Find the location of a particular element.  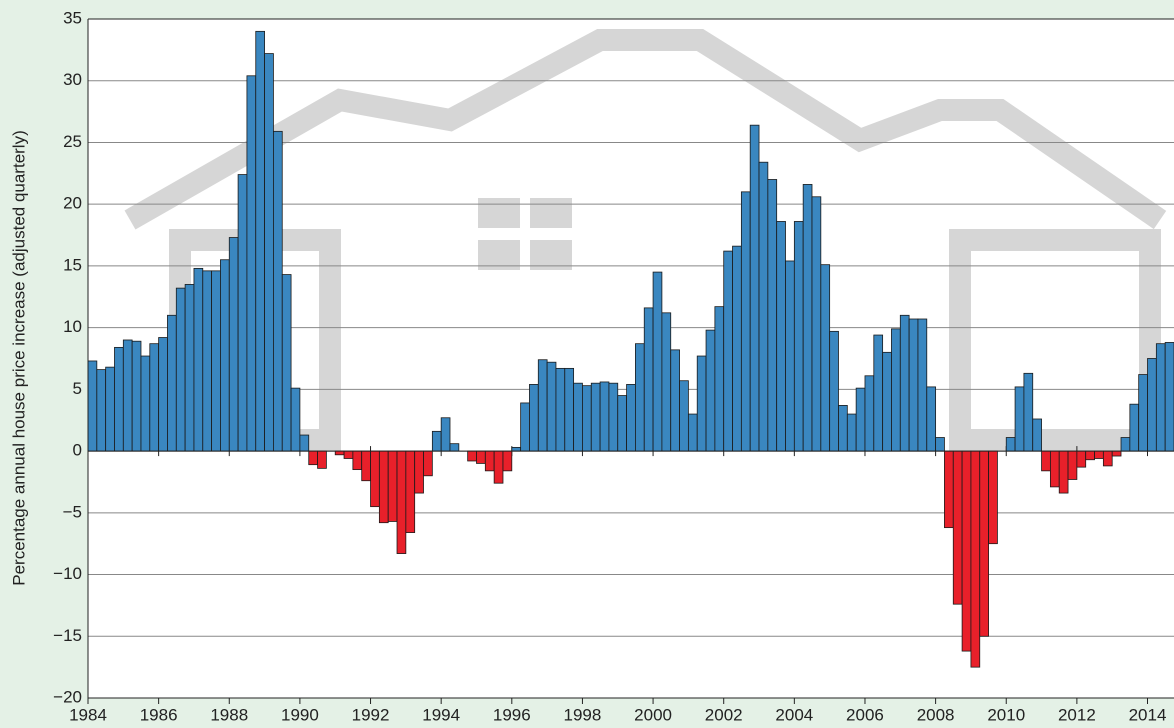

x-tick-label: 1988 is located at coordinates (229, 714).